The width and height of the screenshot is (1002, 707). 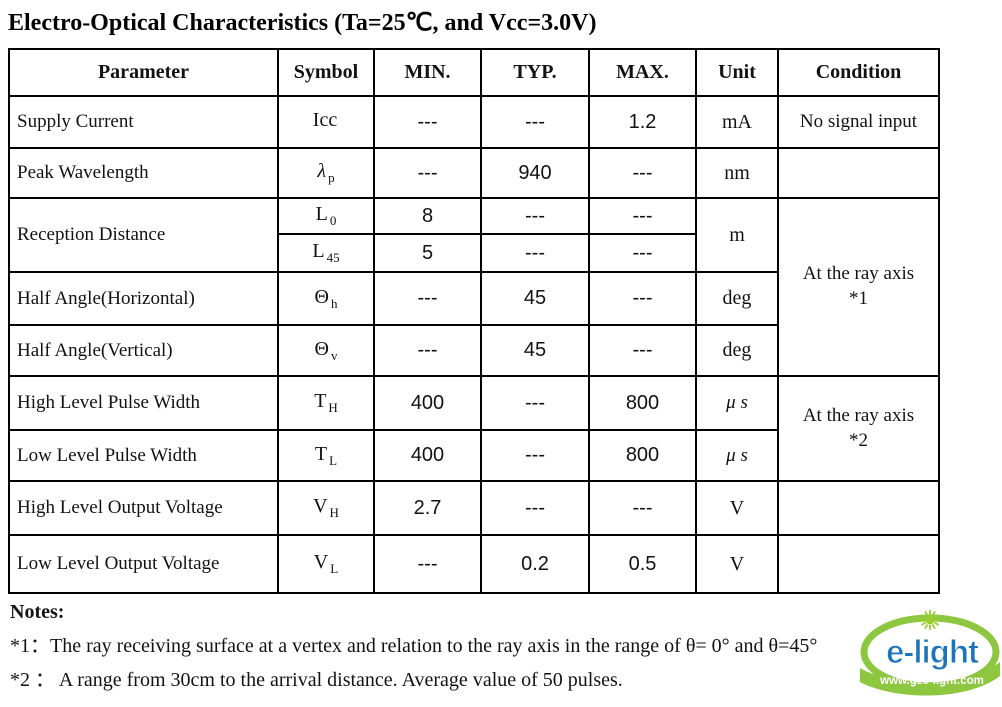 I want to click on typ-cell: 940, so click(x=535, y=173).